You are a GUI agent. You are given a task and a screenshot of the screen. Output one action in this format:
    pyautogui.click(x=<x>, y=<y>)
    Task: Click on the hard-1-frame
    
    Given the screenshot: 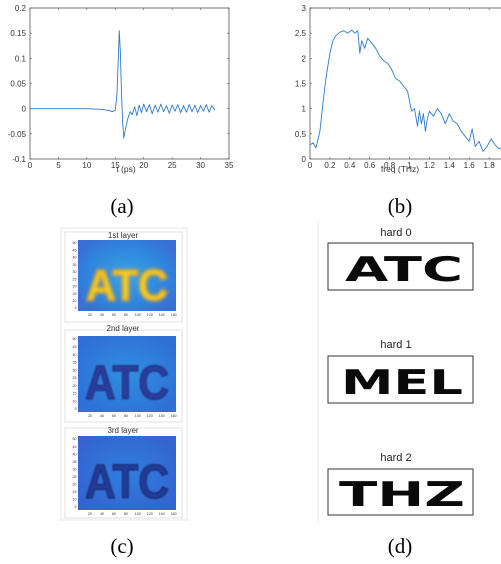 What is the action you would take?
    pyautogui.click(x=400, y=379)
    